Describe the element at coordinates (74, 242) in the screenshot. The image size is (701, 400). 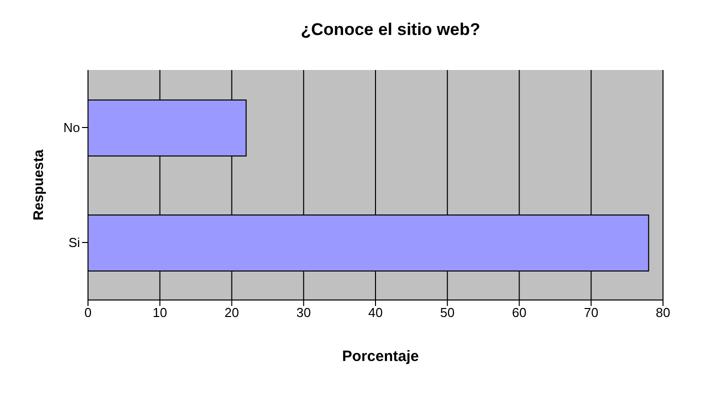
I see `y-tick-label: Si` at that location.